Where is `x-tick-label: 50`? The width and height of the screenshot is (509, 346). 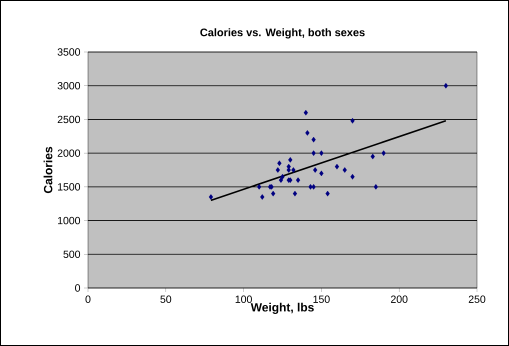 x-tick-label: 50 is located at coordinates (166, 299).